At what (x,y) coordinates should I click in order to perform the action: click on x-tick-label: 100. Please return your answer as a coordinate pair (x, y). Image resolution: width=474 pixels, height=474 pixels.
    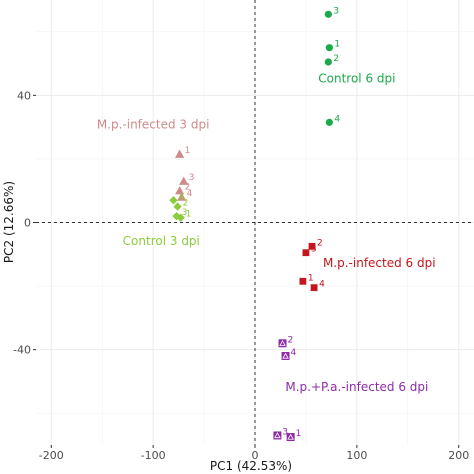
    Looking at the image, I should click on (356, 455).